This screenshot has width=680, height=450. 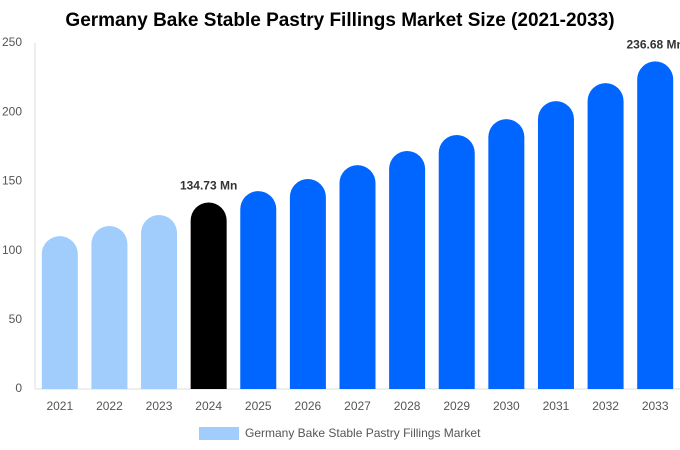 What do you see at coordinates (653, 45) in the screenshot?
I see `value-label: 236.68 Mn` at bounding box center [653, 45].